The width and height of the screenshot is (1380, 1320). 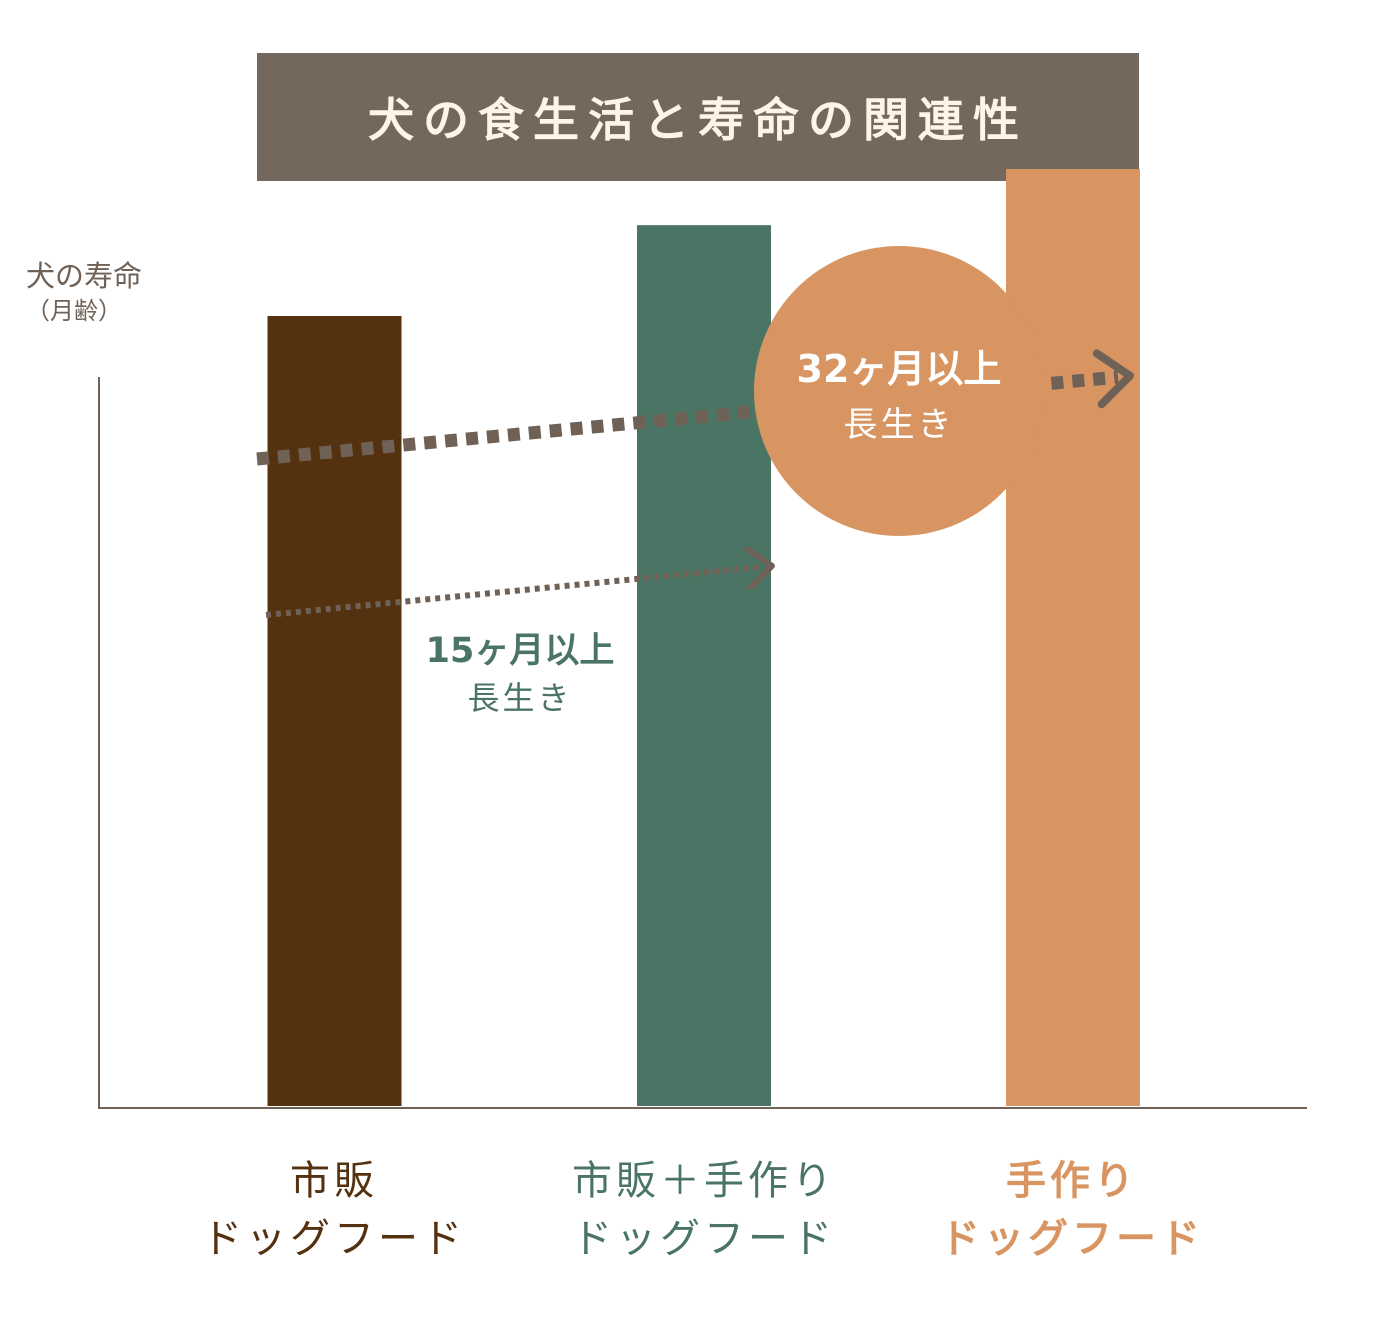 I want to click on category-label-homemade-line2: ドッグフード, so click(x=1072, y=1239).